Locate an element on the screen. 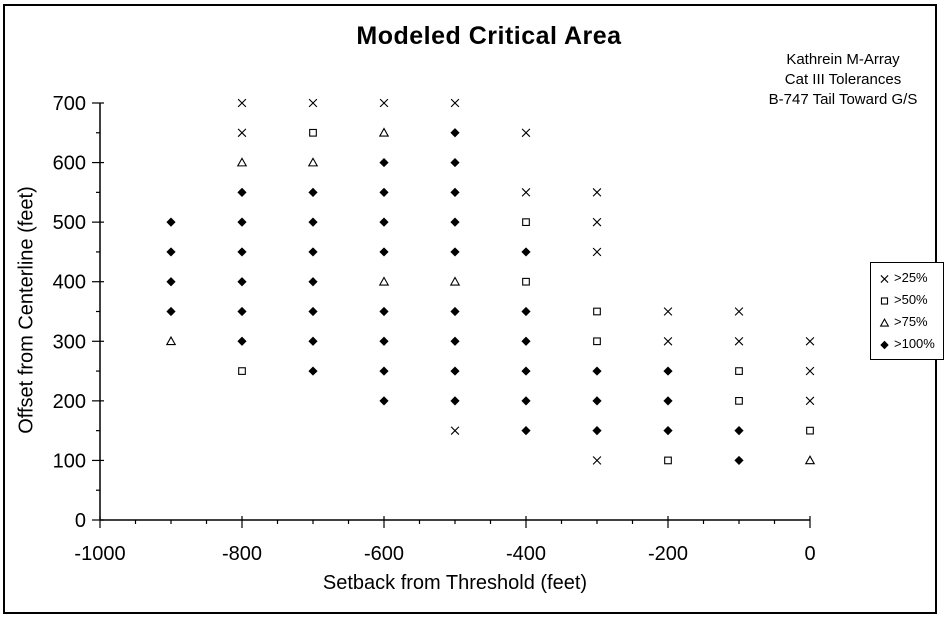 This screenshot has width=948, height=623. annotation-line-3: B-747 Tail Toward G/S is located at coordinates (843, 99).